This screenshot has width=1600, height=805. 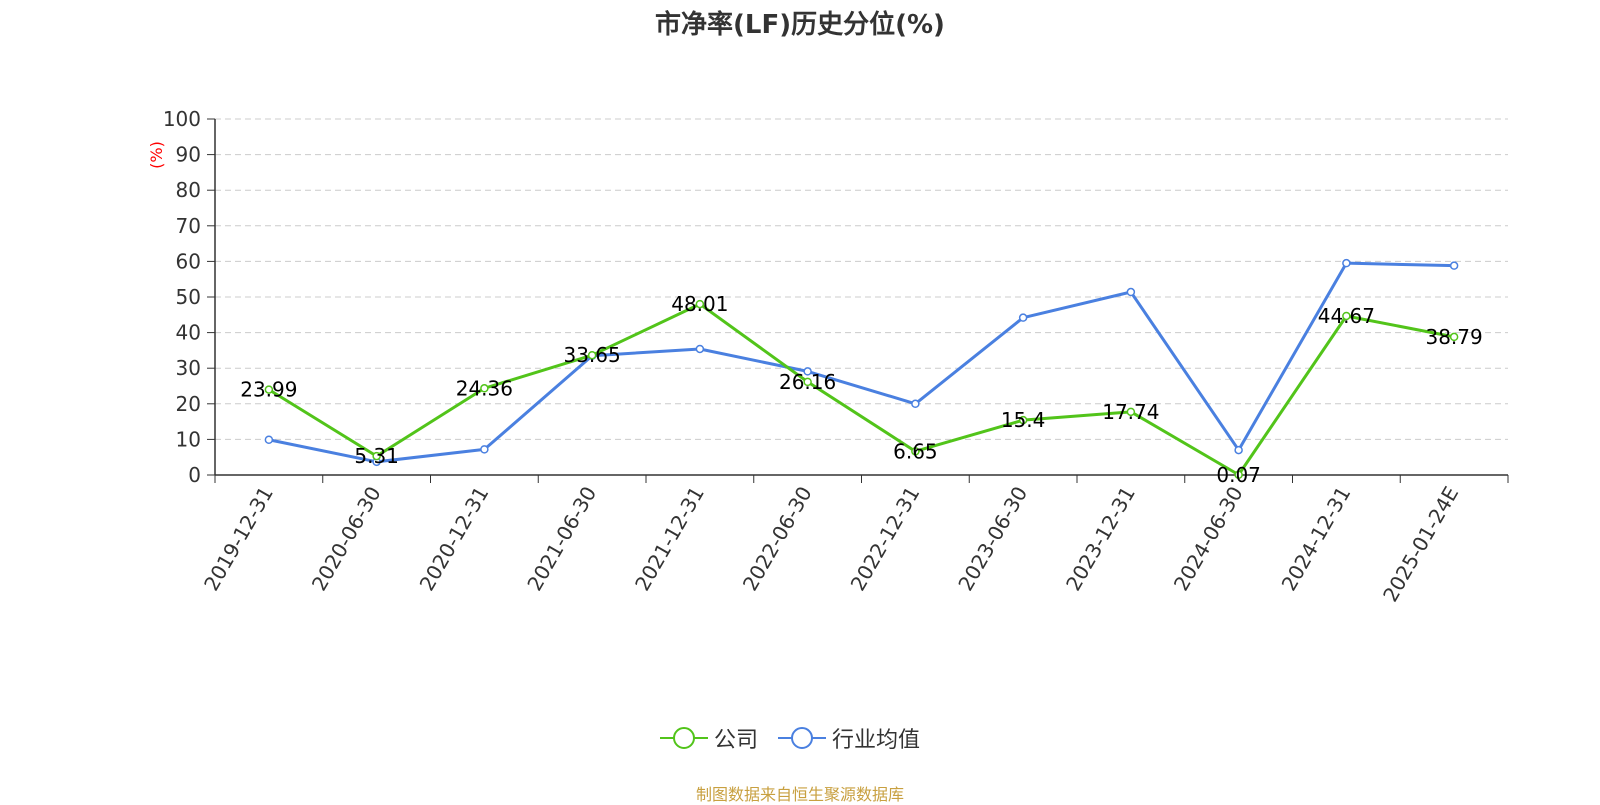 I want to click on data-label-company: 26.16, so click(x=807, y=382).